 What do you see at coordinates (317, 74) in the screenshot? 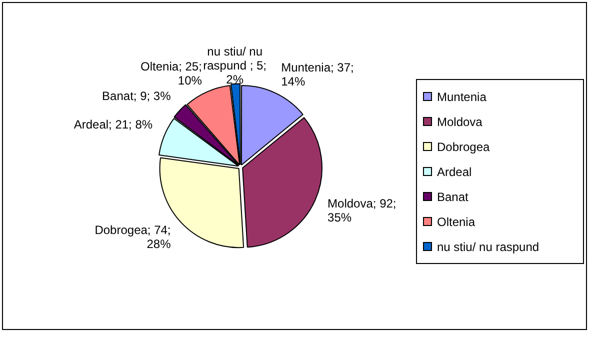
I see `data-label: Muntenia; 37; 14%` at bounding box center [317, 74].